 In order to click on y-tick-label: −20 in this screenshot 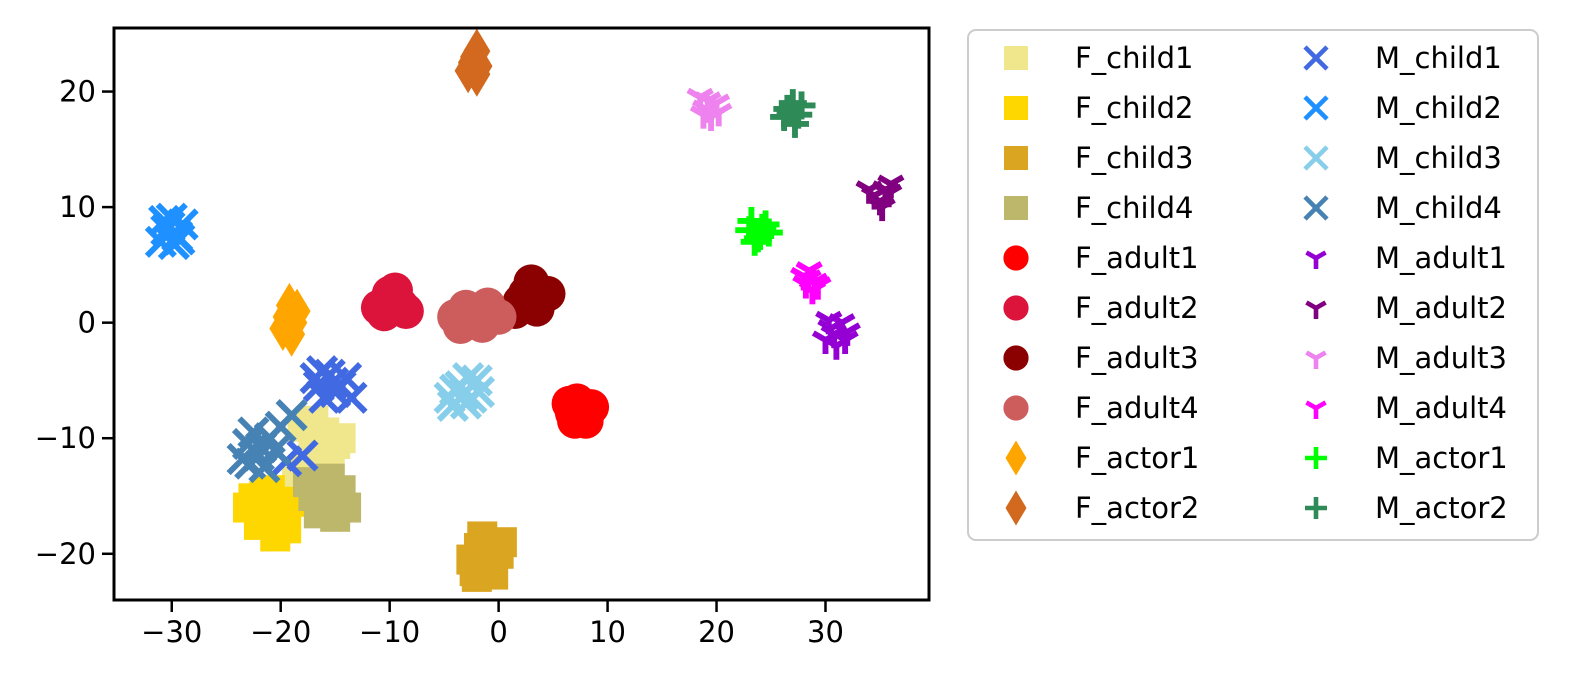, I will do `click(65, 554)`.